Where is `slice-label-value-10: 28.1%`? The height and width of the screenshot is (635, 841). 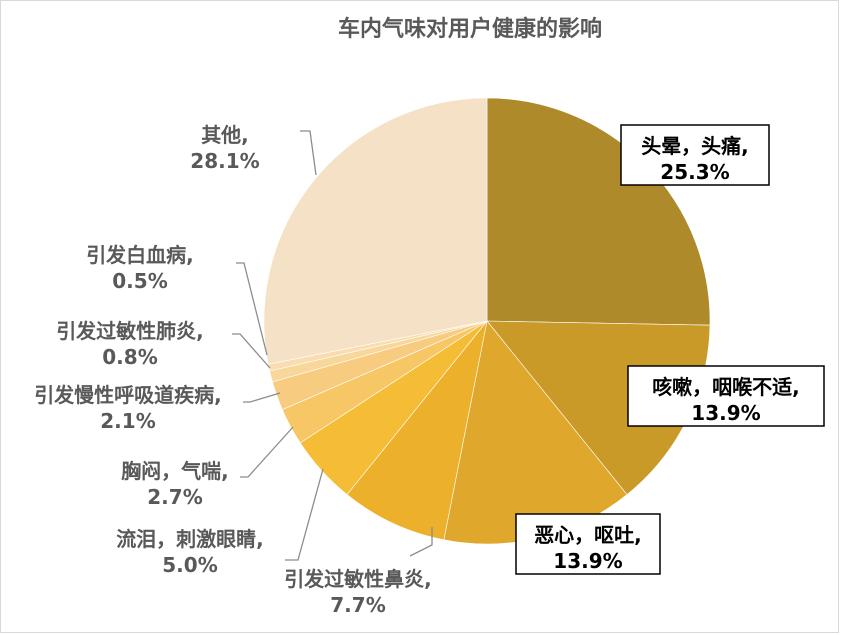 slice-label-value-10: 28.1% is located at coordinates (224, 161).